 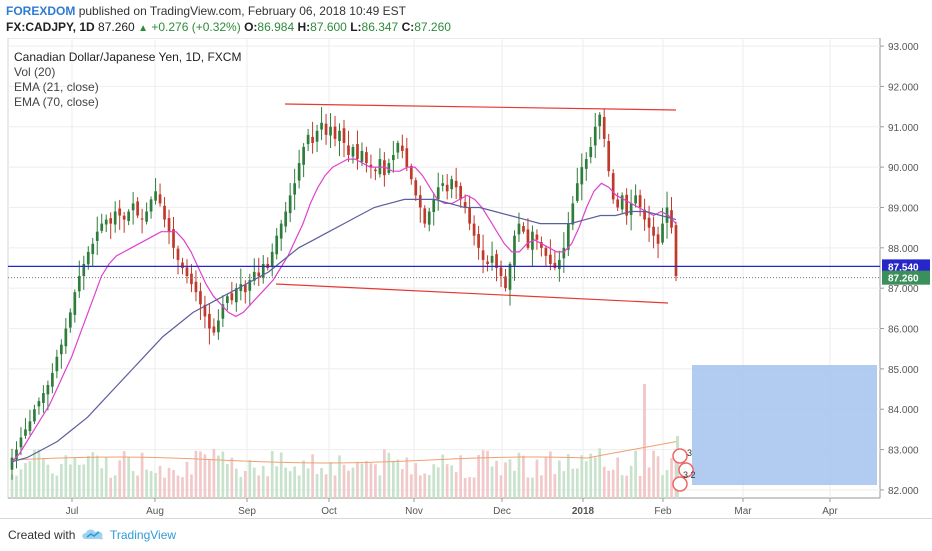 I want to click on price-label: 87.540, so click(x=903, y=267).